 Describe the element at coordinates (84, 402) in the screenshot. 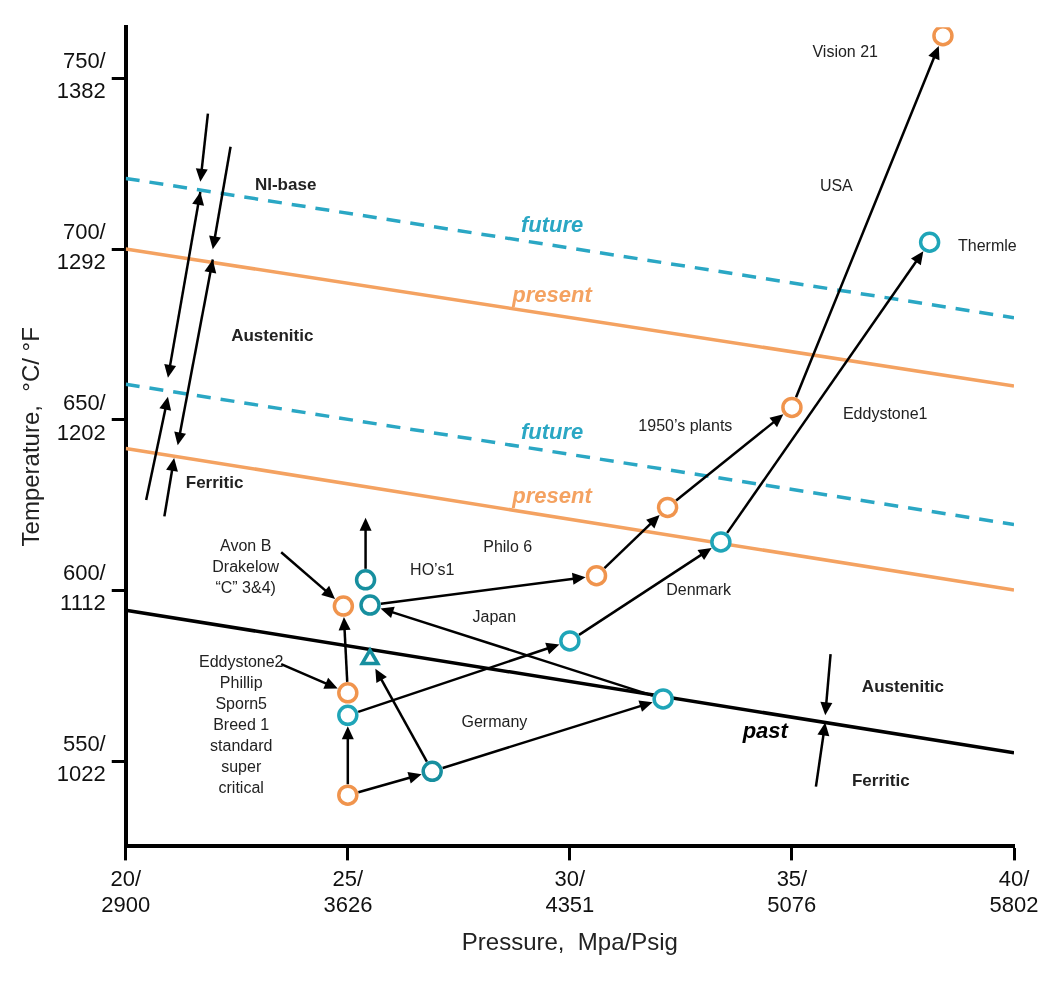

I see `y2-tick-label: 650/` at that location.